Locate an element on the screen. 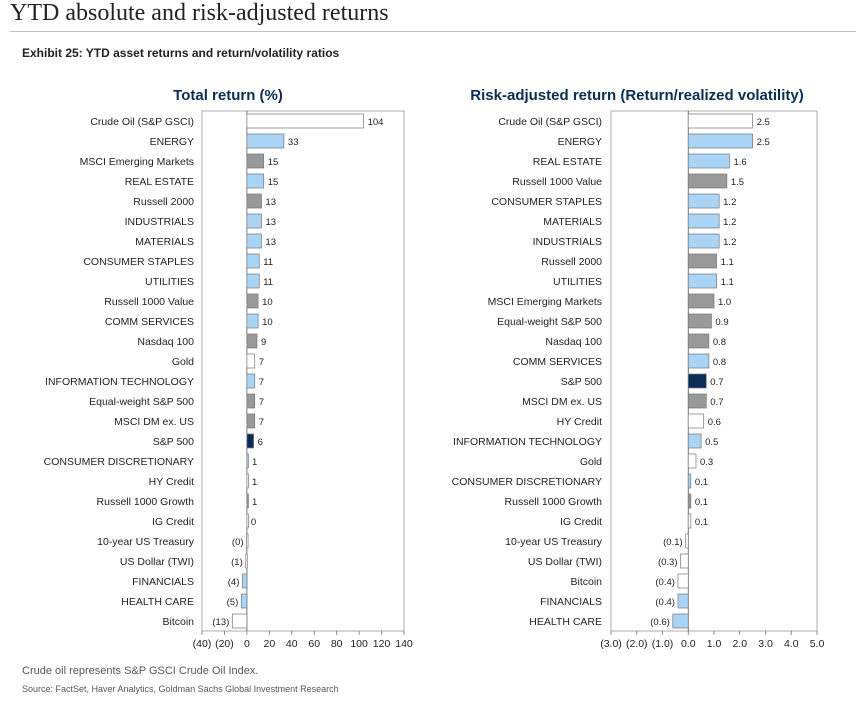 The width and height of the screenshot is (858, 708). x-tick-label: 80 is located at coordinates (337, 644).